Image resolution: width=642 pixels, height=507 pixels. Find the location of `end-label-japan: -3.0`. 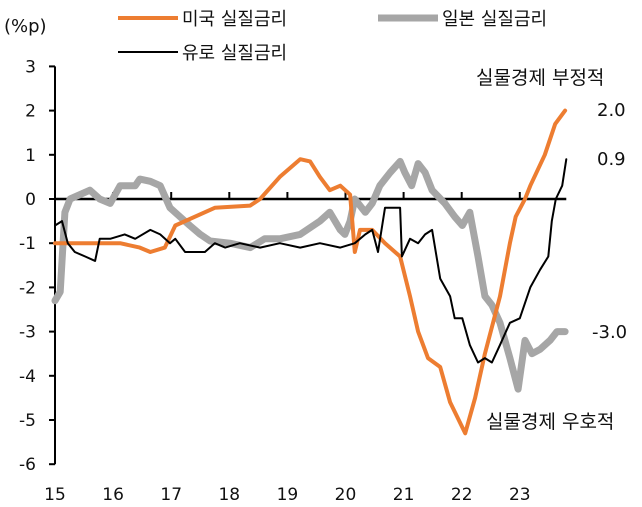

end-label-japan: -3.0 is located at coordinates (609, 332).